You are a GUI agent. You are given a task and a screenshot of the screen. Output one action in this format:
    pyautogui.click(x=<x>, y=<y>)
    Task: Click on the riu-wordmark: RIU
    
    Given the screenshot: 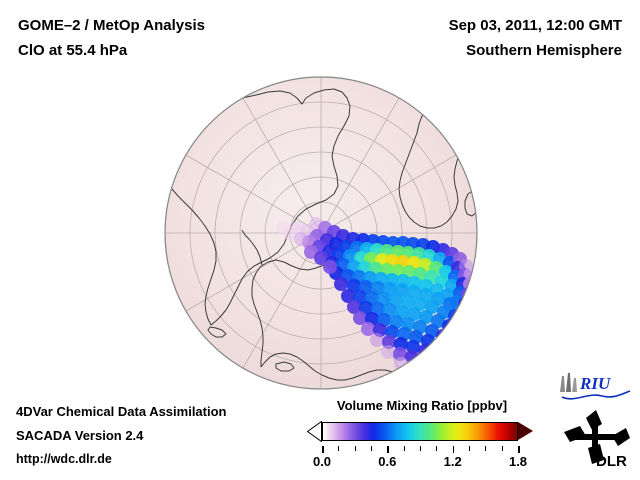 What is the action you would take?
    pyautogui.click(x=595, y=383)
    